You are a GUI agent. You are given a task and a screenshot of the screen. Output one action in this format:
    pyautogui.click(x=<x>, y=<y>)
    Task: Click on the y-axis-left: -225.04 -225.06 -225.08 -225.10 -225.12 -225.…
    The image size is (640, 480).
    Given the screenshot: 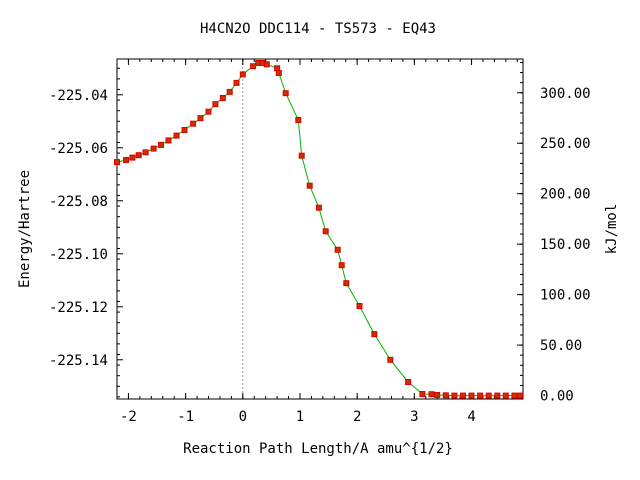 What is the action you would take?
    pyautogui.click(x=86, y=232)
    